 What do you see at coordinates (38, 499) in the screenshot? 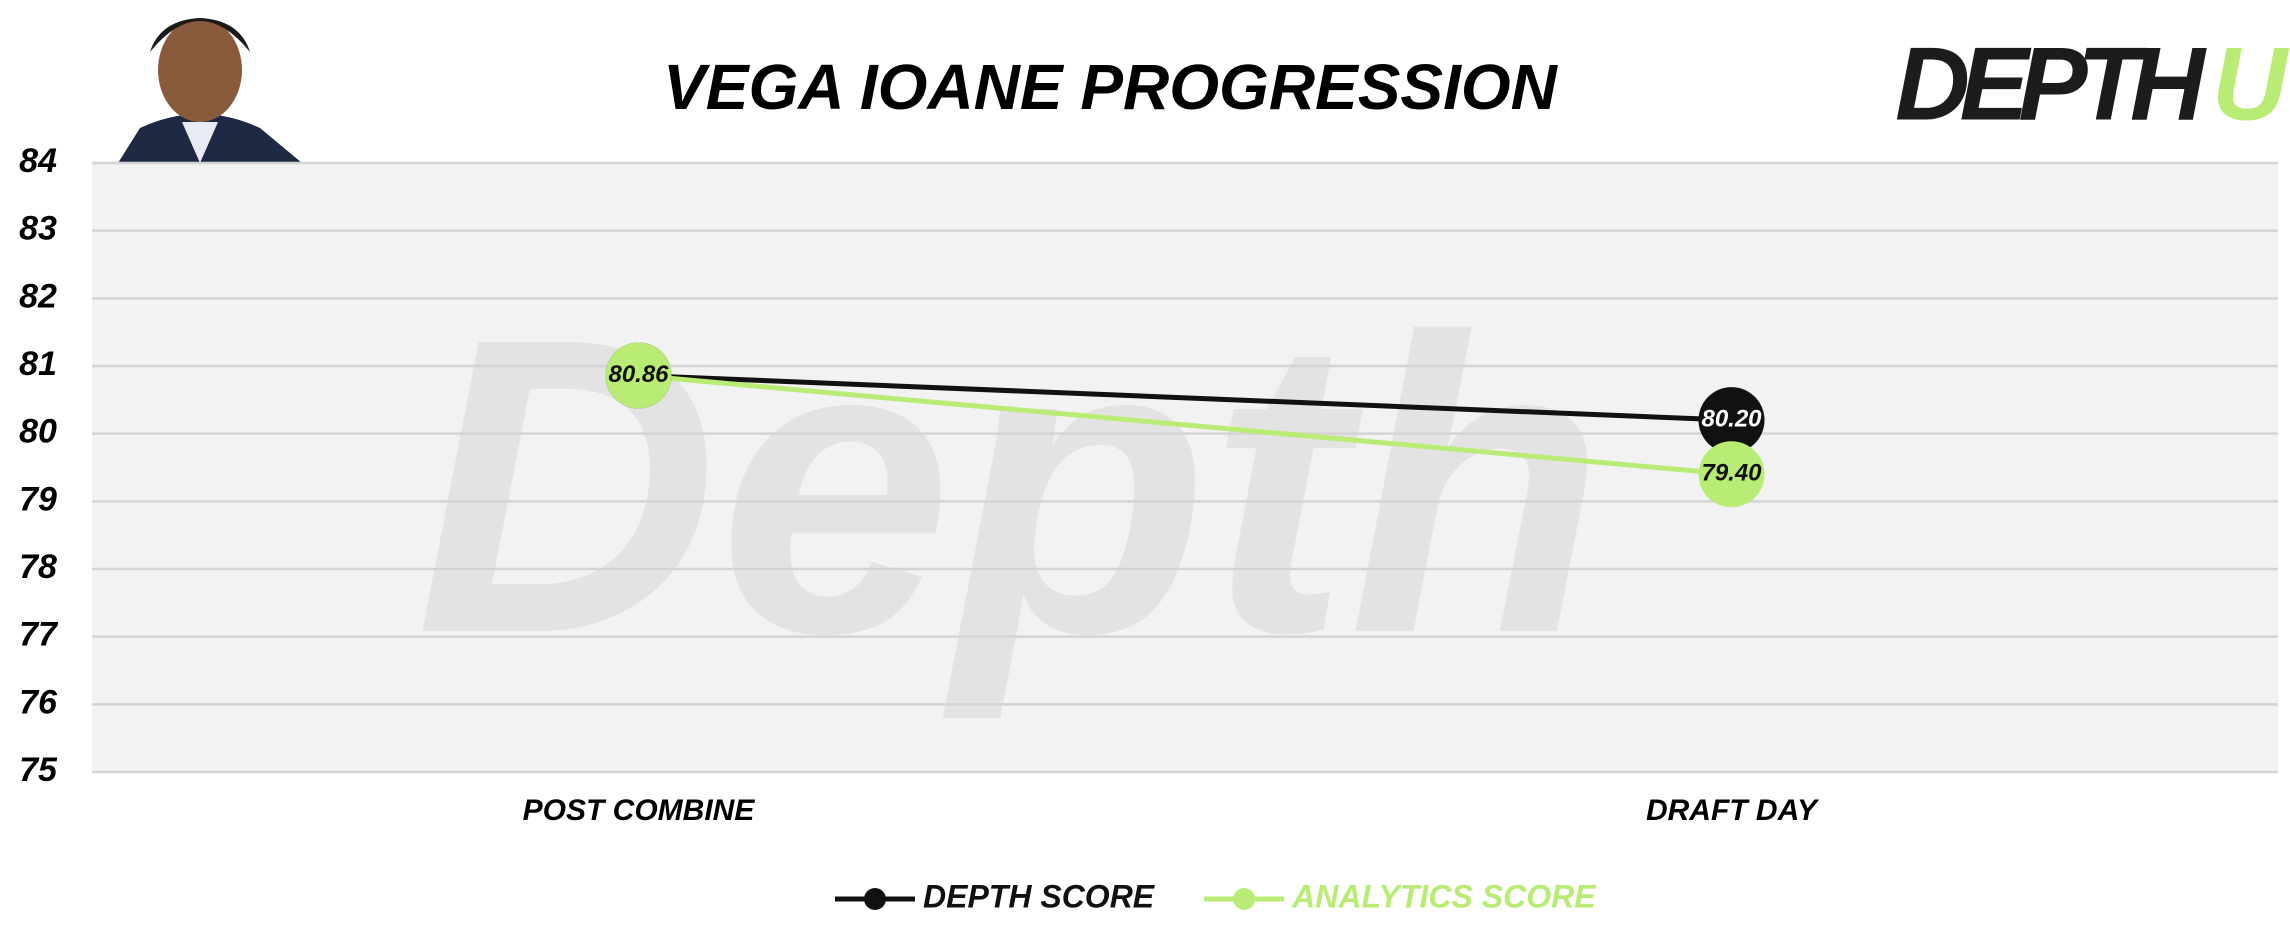
I see `y-tick-label: 79` at bounding box center [38, 499].